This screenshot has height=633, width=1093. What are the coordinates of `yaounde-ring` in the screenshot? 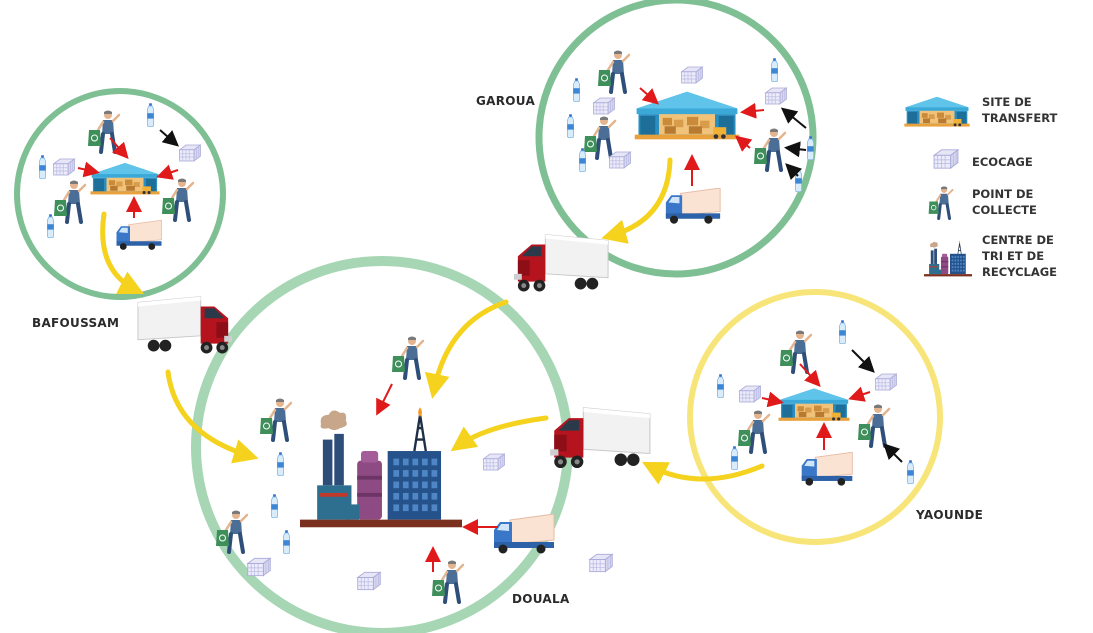 It's located at (815, 417).